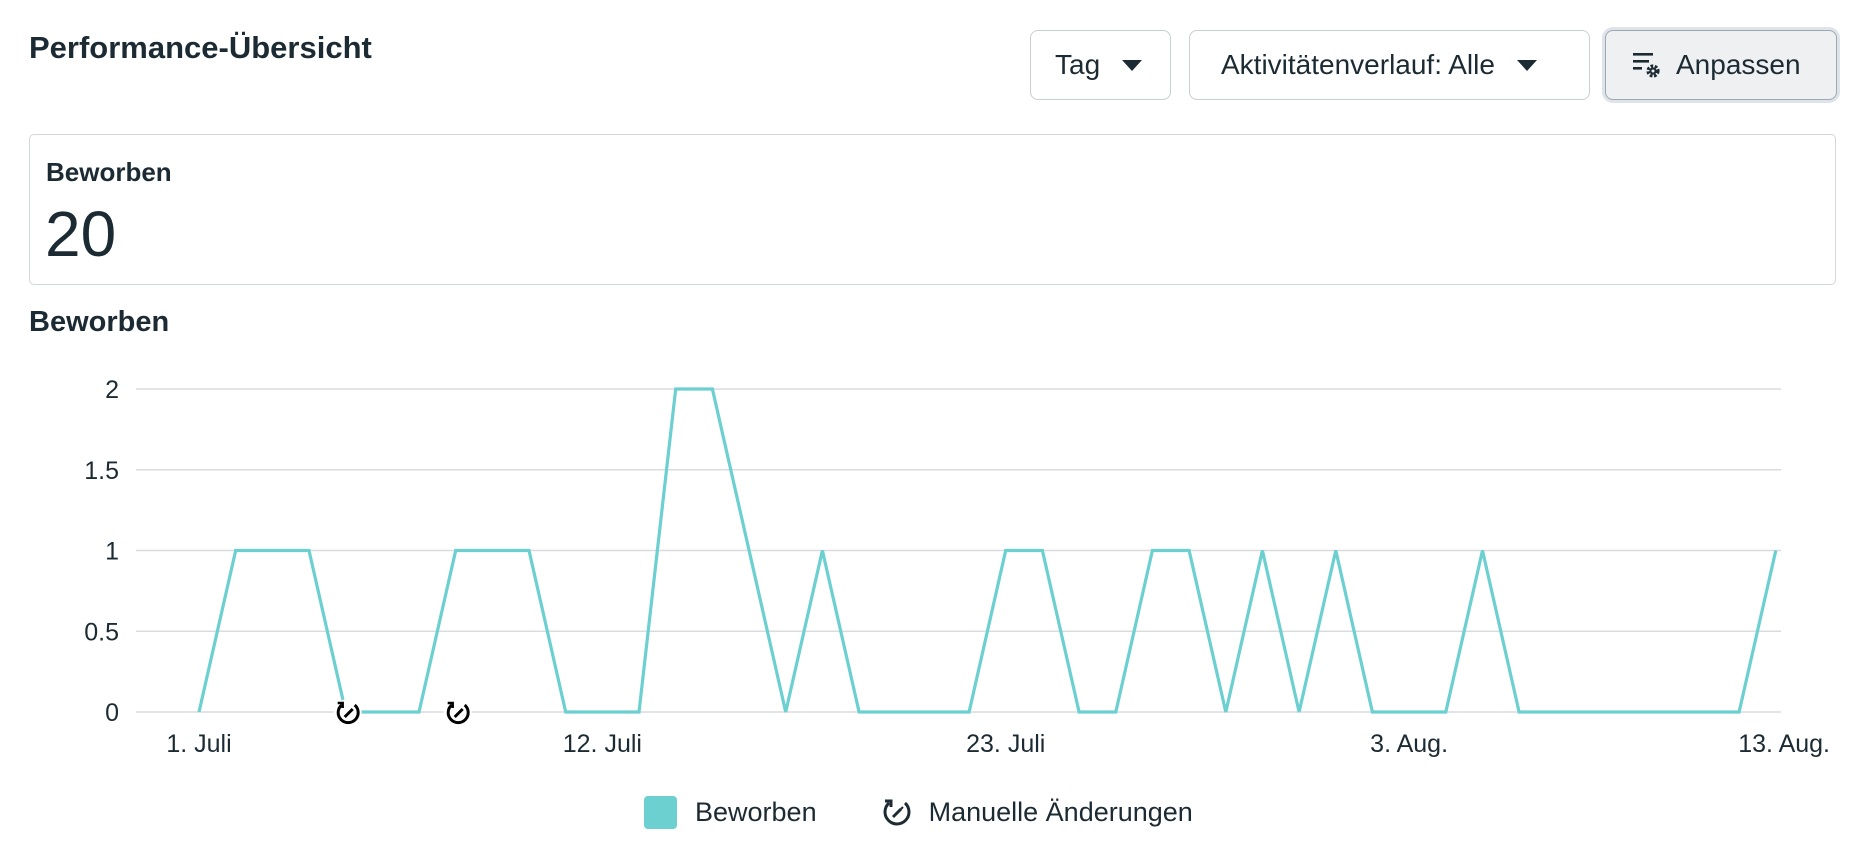 The image size is (1852, 862). What do you see at coordinates (99, 322) in the screenshot?
I see `chart-title: Beworben` at bounding box center [99, 322].